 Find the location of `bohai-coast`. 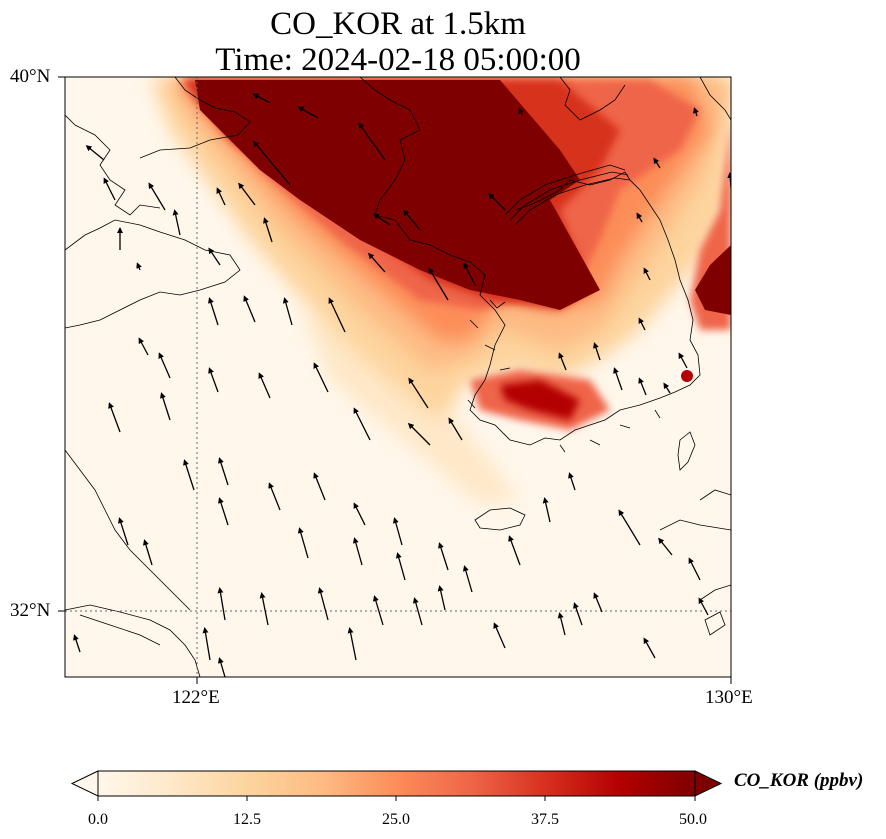

bohai-coast is located at coordinates (113, 165).